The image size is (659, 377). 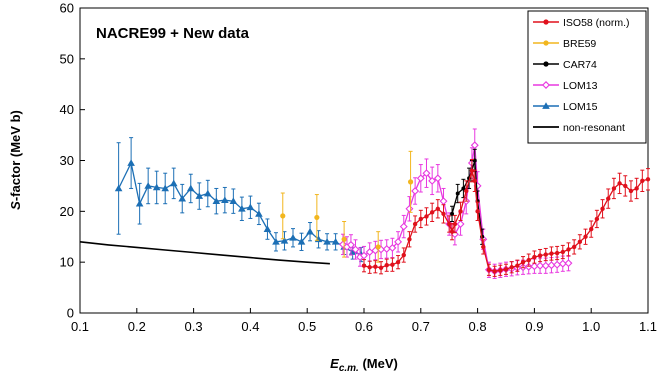 I want to click on legend-label-bre59: BRE59, so click(x=579, y=44).